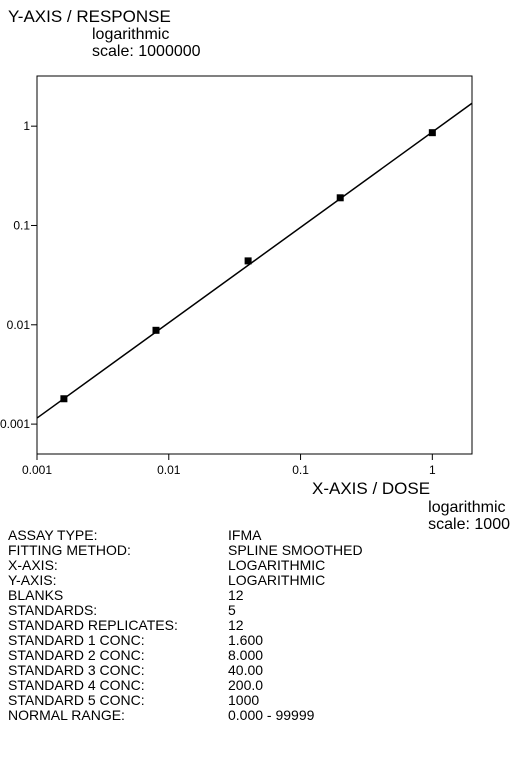 The width and height of the screenshot is (514, 768). Describe the element at coordinates (169, 470) in the screenshot. I see `x-tick-label: 0.01` at that location.